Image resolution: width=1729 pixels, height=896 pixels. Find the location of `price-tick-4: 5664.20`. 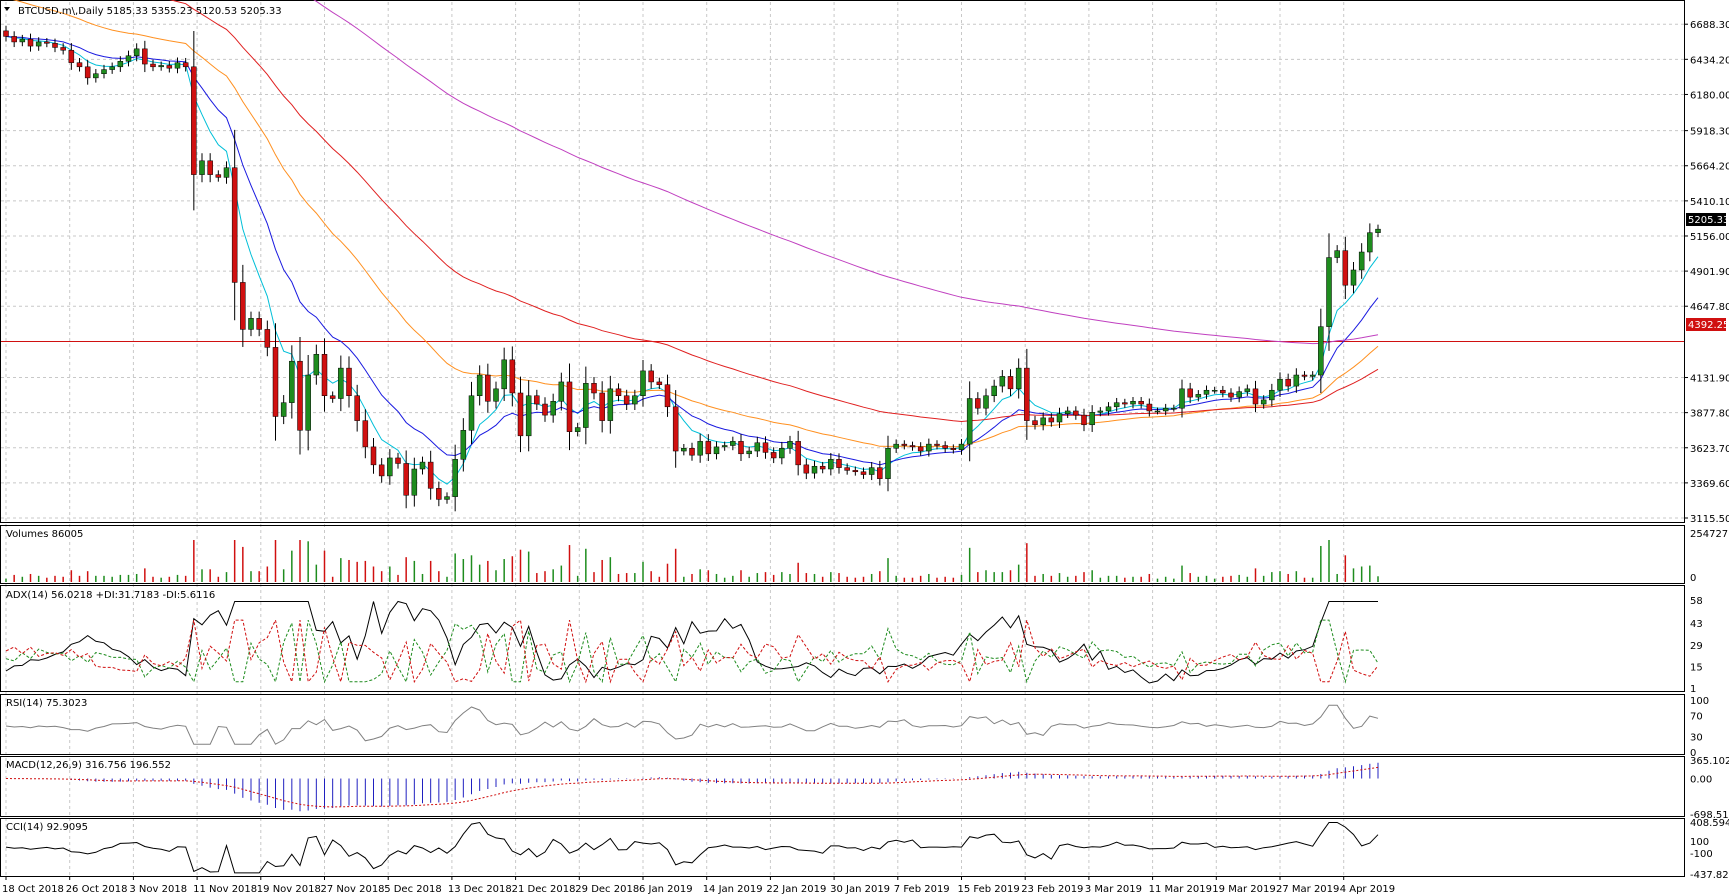

price-tick-4: 5664.20 is located at coordinates (1709, 167).